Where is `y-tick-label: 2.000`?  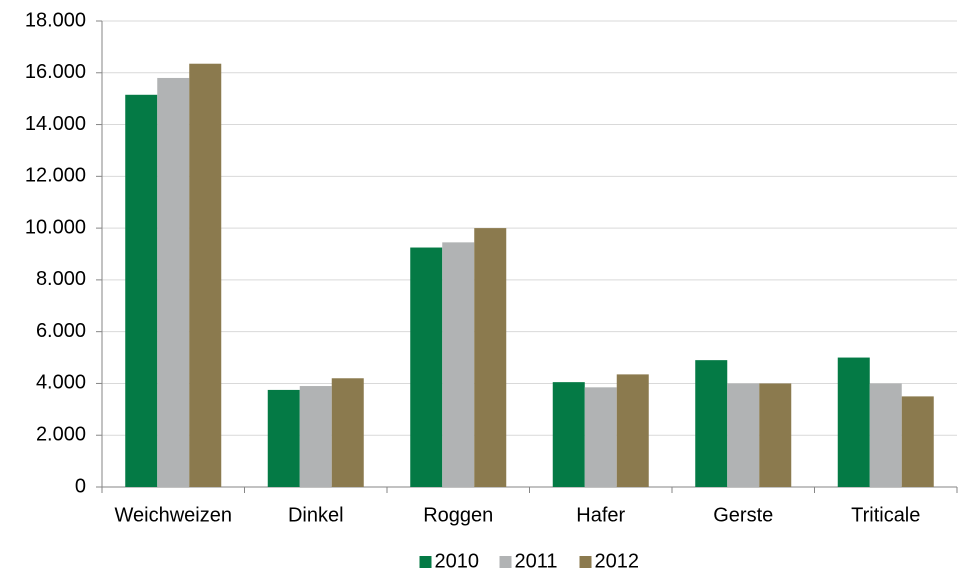
y-tick-label: 2.000 is located at coordinates (61, 435).